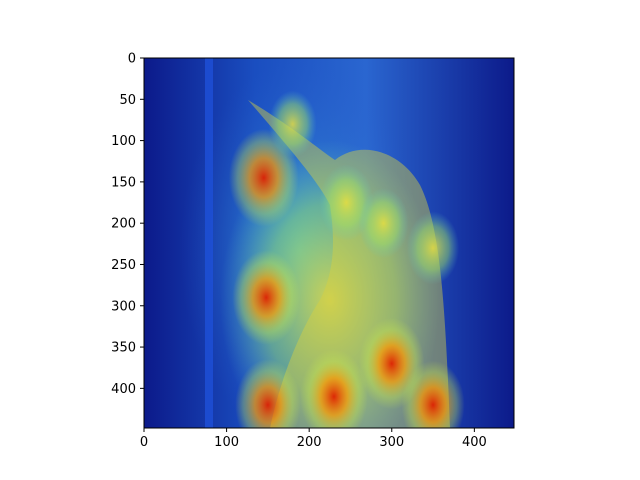 This screenshot has height=480, width=640. I want to click on y-tick-label-300: 300, so click(123, 306).